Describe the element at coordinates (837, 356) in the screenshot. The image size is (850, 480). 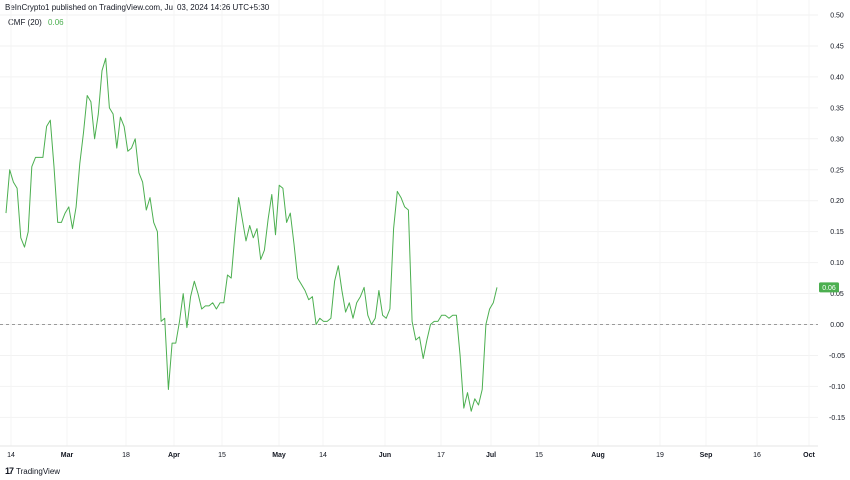
I see `y-tick-label: -0.05` at that location.